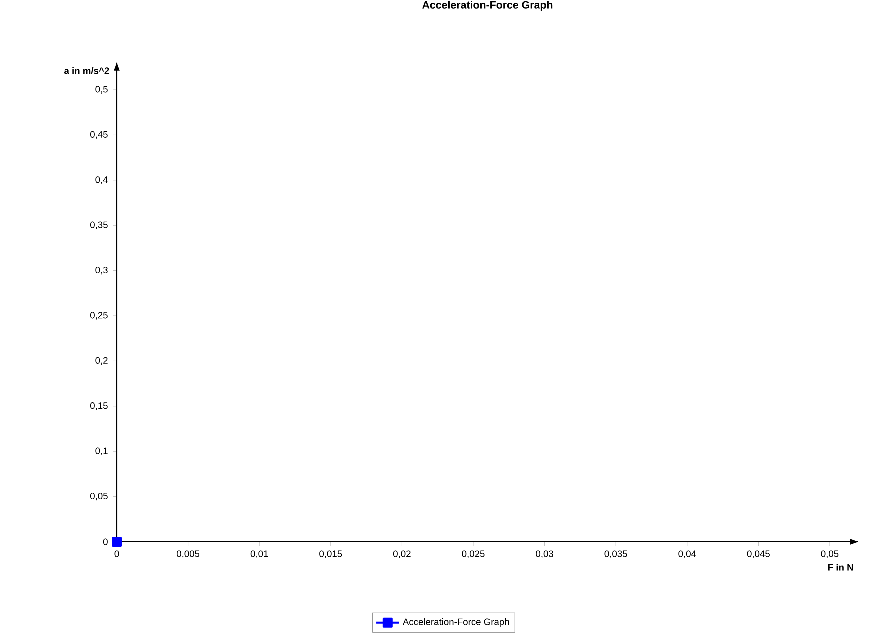  What do you see at coordinates (758, 554) in the screenshot?
I see `x-tick-label: 0,045` at bounding box center [758, 554].